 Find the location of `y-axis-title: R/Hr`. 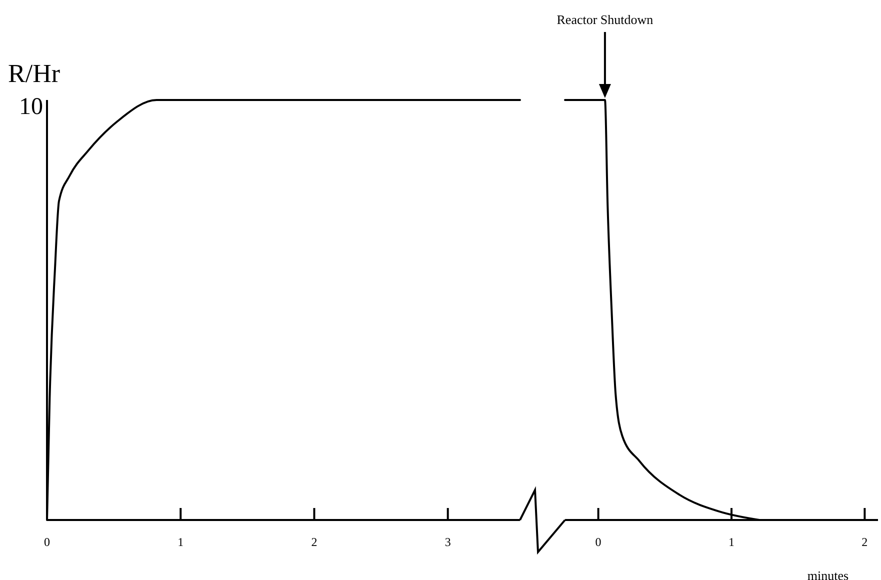

y-axis-title: R/Hr is located at coordinates (34, 73).